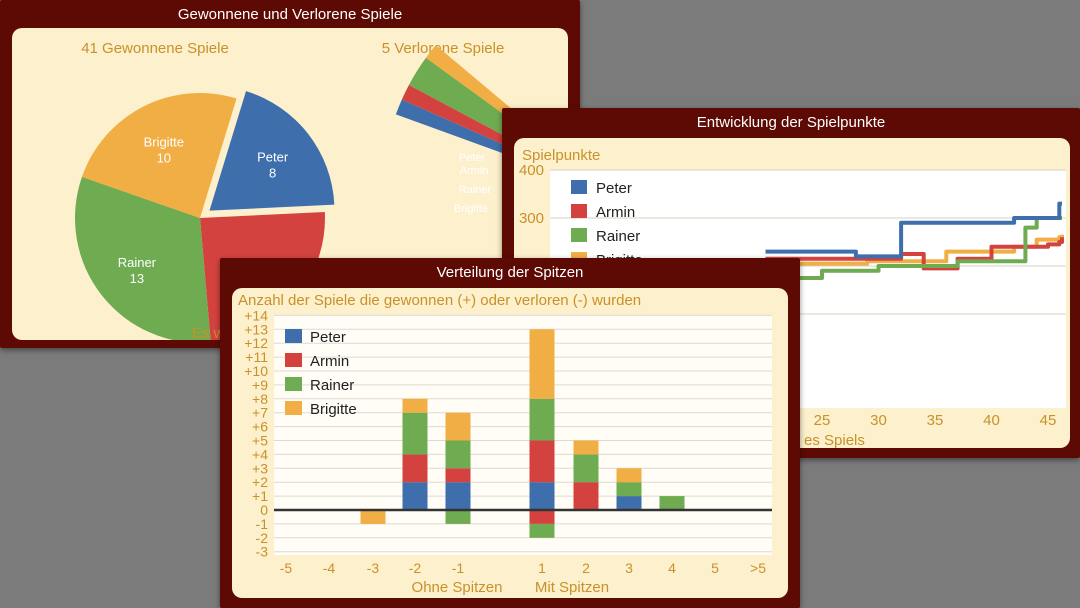 The width and height of the screenshot is (1080, 608). What do you see at coordinates (758, 568) in the screenshot?
I see `x-tick-label: >5` at bounding box center [758, 568].